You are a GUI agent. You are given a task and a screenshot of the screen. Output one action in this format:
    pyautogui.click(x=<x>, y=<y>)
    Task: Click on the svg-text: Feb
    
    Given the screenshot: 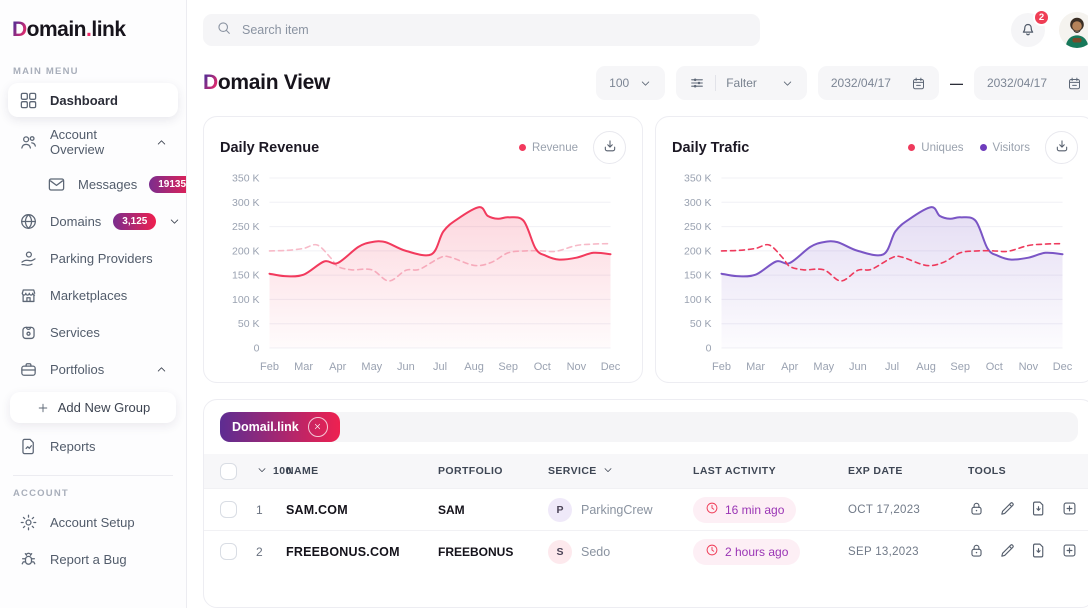 What is the action you would take?
    pyautogui.click(x=269, y=367)
    